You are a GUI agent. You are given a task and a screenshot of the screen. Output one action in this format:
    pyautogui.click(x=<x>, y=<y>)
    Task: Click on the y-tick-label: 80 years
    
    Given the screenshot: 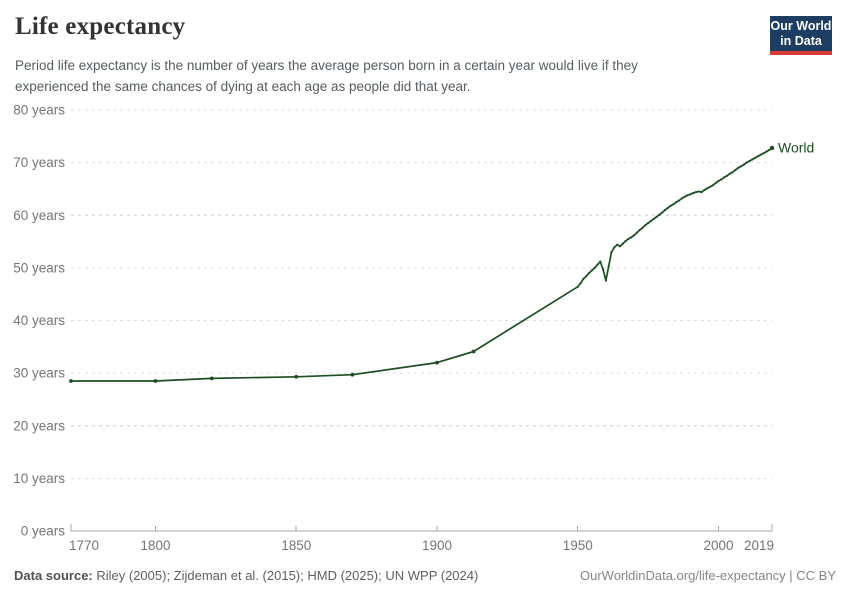 What is the action you would take?
    pyautogui.click(x=39, y=110)
    